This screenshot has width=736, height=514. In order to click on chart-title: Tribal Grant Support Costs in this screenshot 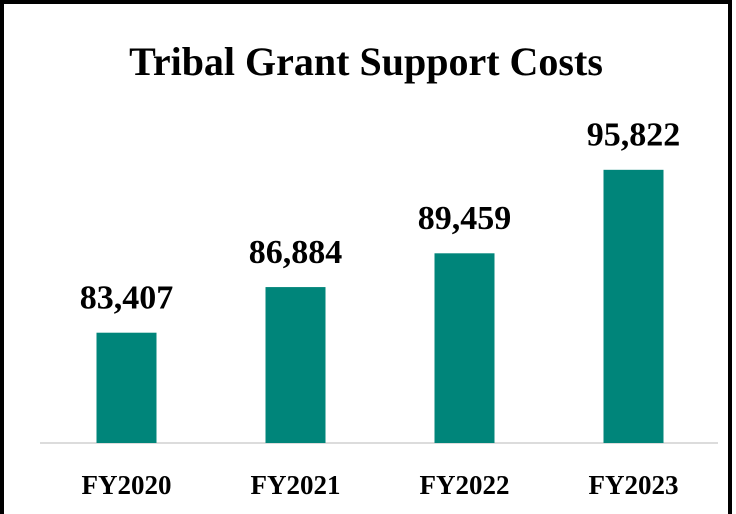, I will do `click(366, 61)`.